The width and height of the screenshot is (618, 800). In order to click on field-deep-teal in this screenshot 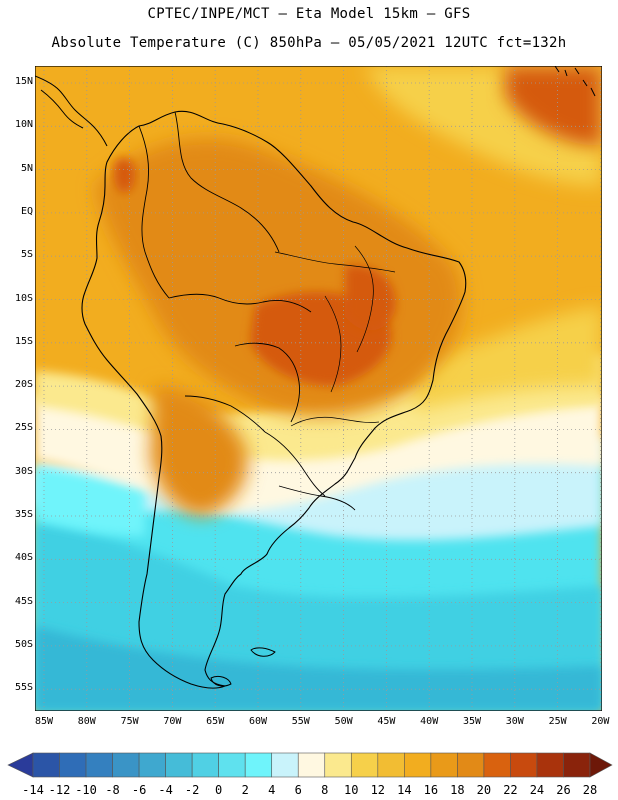, I will do `click(318, 668)`.